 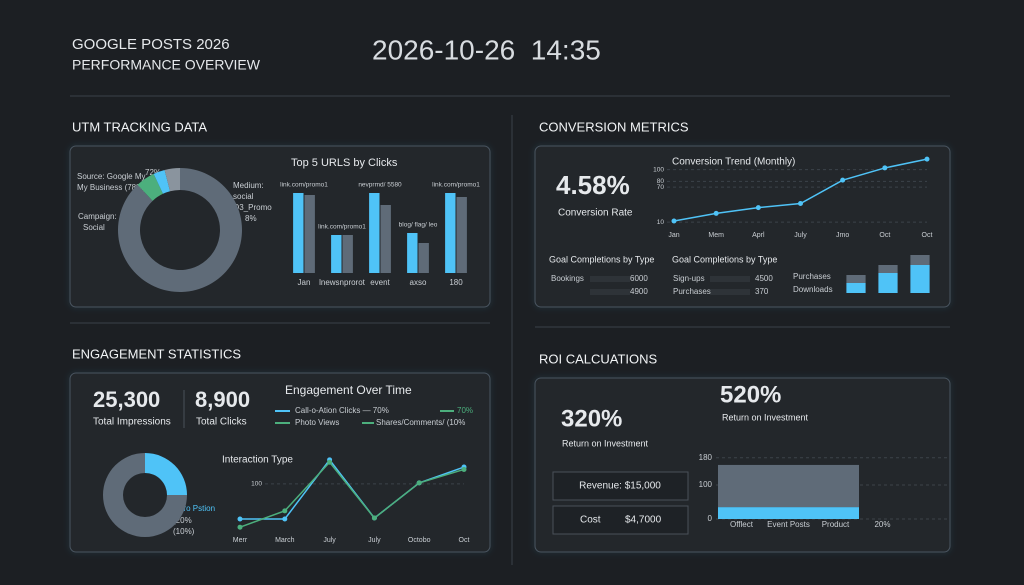 I want to click on legend-label: Photo Views, so click(x=317, y=422).